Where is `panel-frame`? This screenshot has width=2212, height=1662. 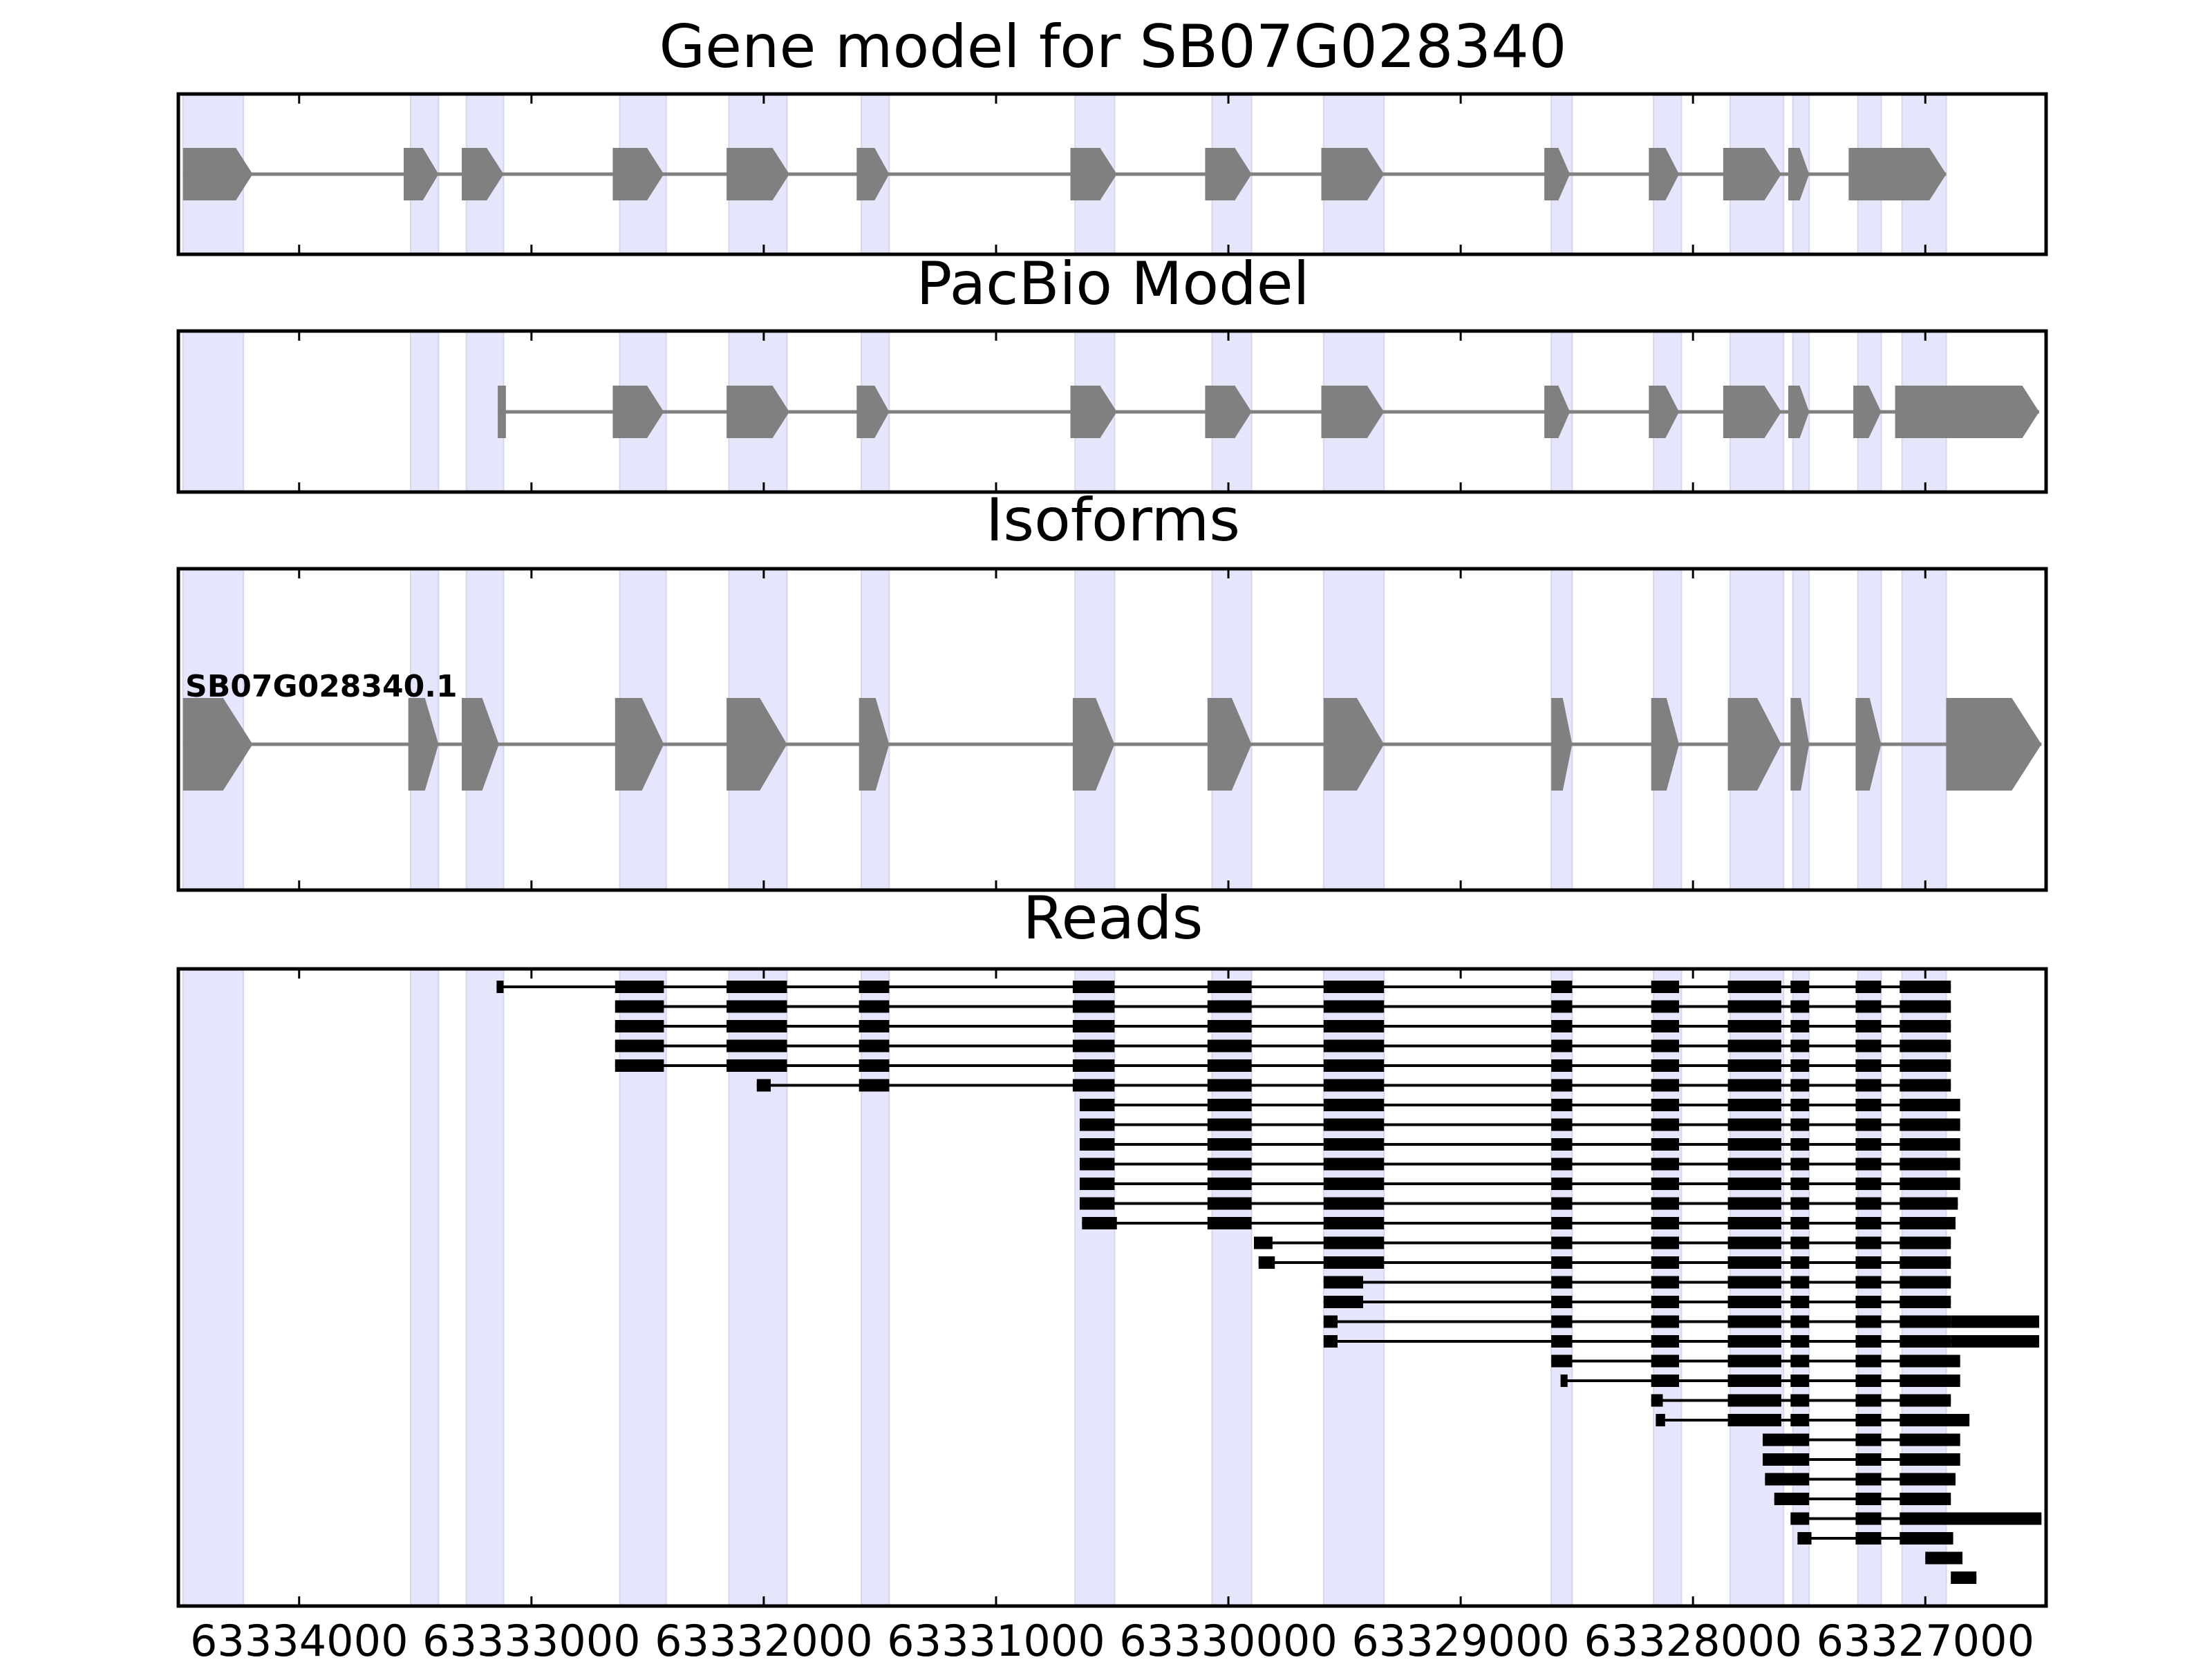
panel-frame is located at coordinates (1112, 412).